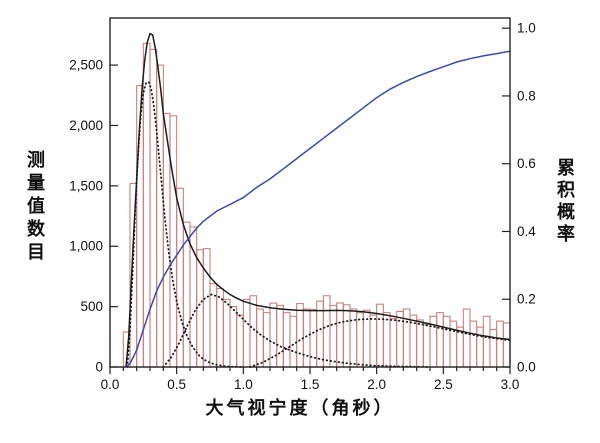 Image resolution: width=600 pixels, height=443 pixels. I want to click on y-left-tick-label: 500, so click(91, 306).